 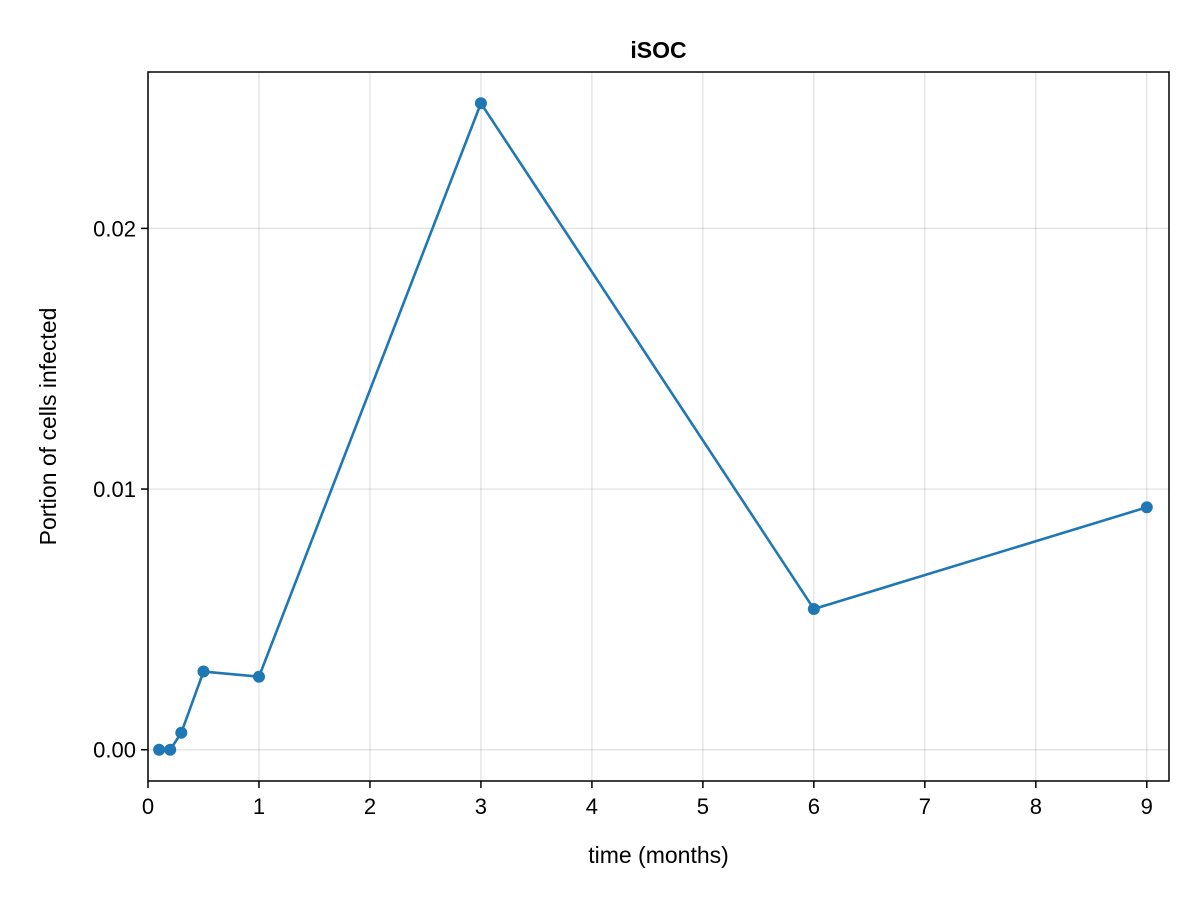 I want to click on x-tick-label: 2, so click(x=370, y=806).